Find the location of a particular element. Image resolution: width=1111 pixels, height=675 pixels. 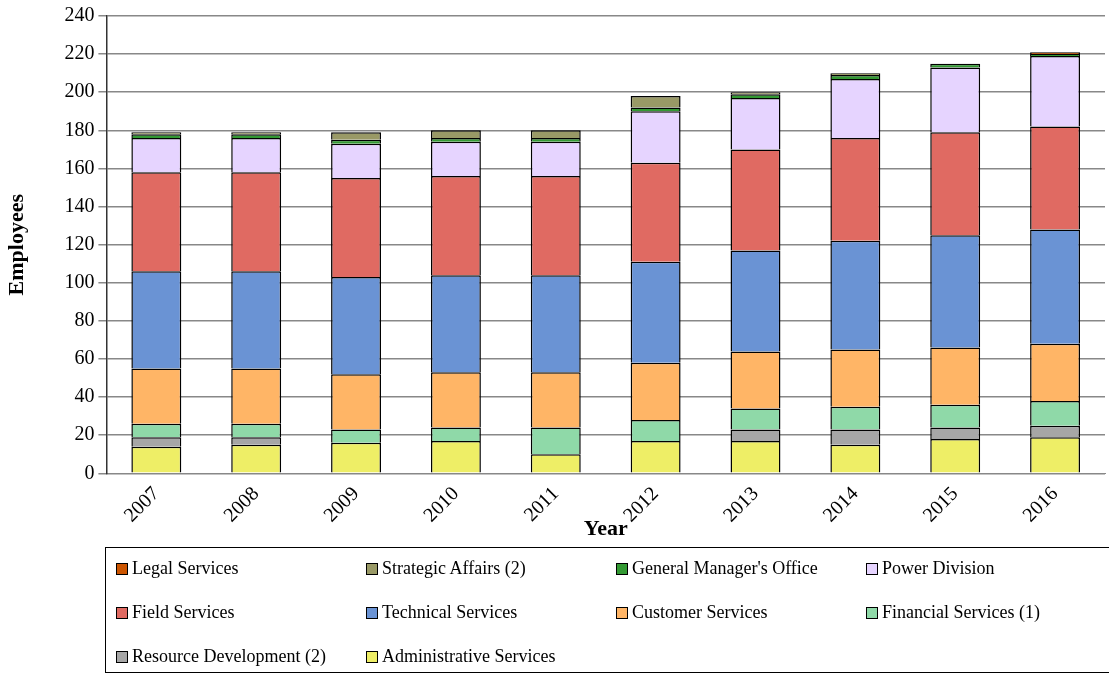

y-tick-label: 40 is located at coordinates (84, 395).